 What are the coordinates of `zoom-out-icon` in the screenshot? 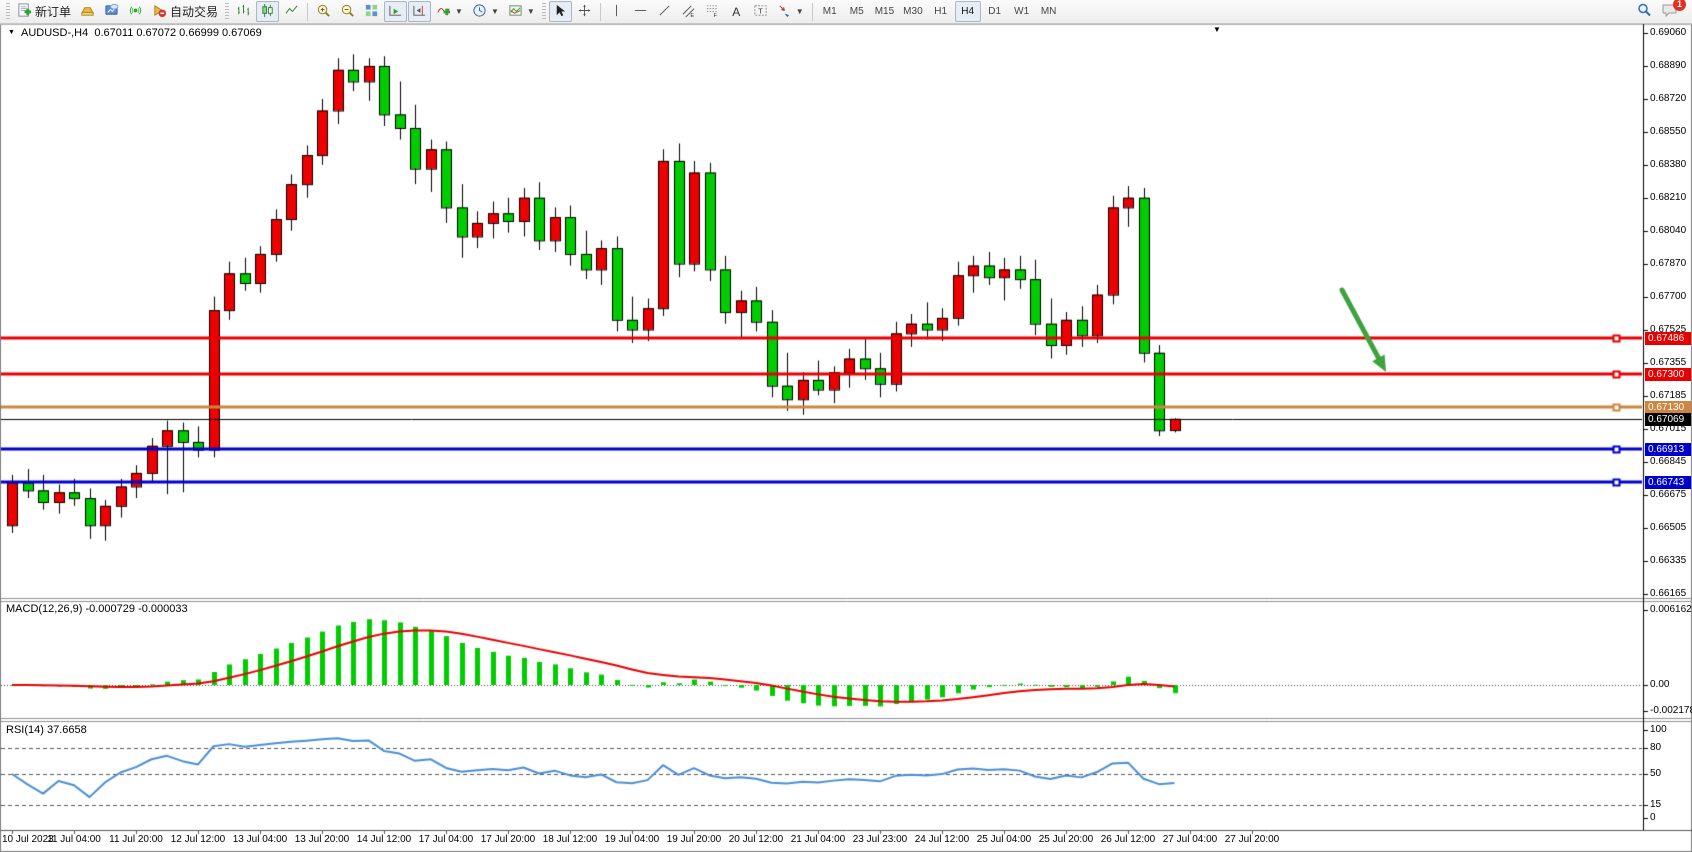 It's located at (347, 12).